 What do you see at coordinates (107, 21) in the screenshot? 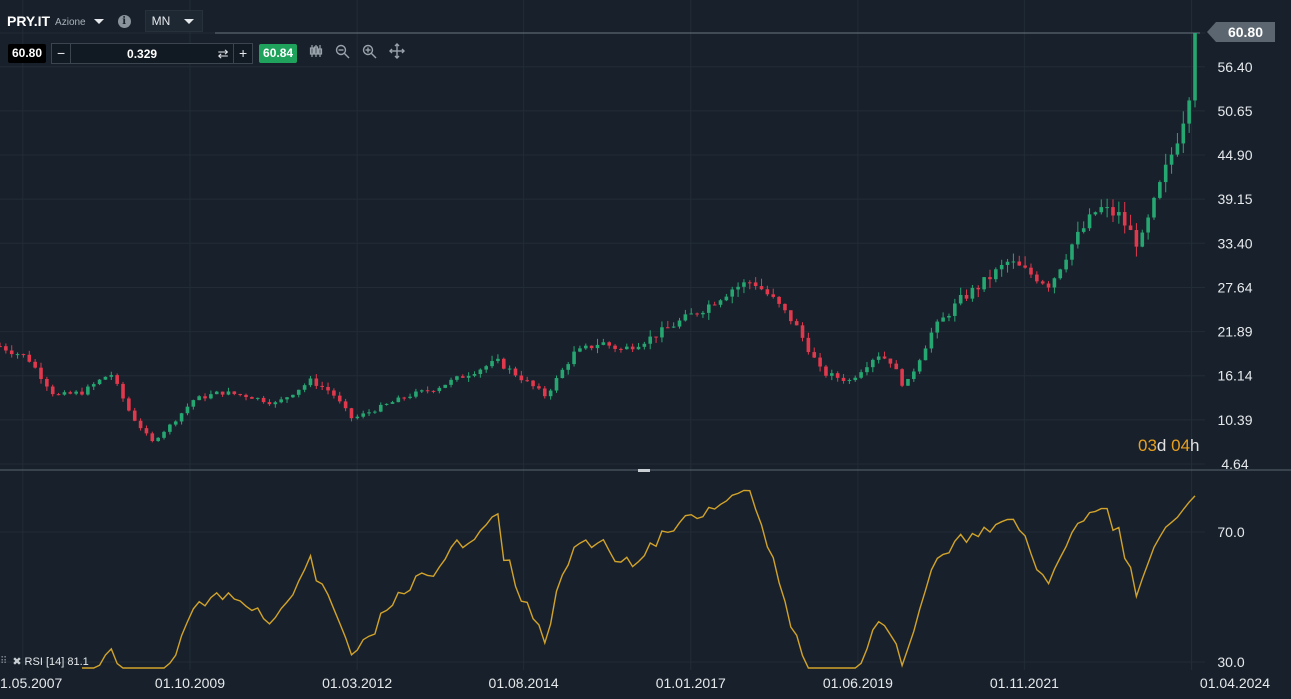
I see `symbol-bar: PRY.IT Azione i MN` at bounding box center [107, 21].